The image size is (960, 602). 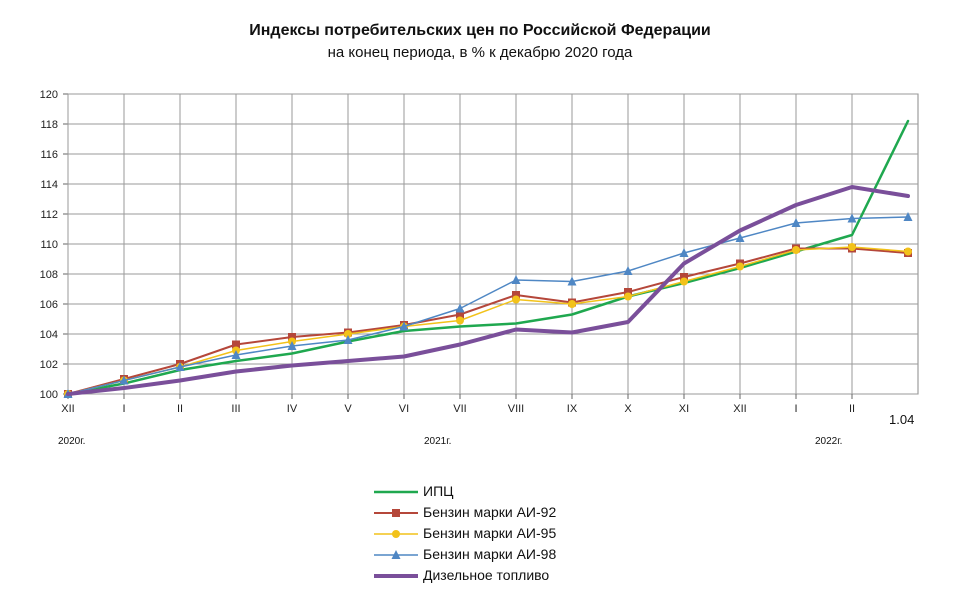 I want to click on legend-swatch-ai95, so click(x=396, y=534).